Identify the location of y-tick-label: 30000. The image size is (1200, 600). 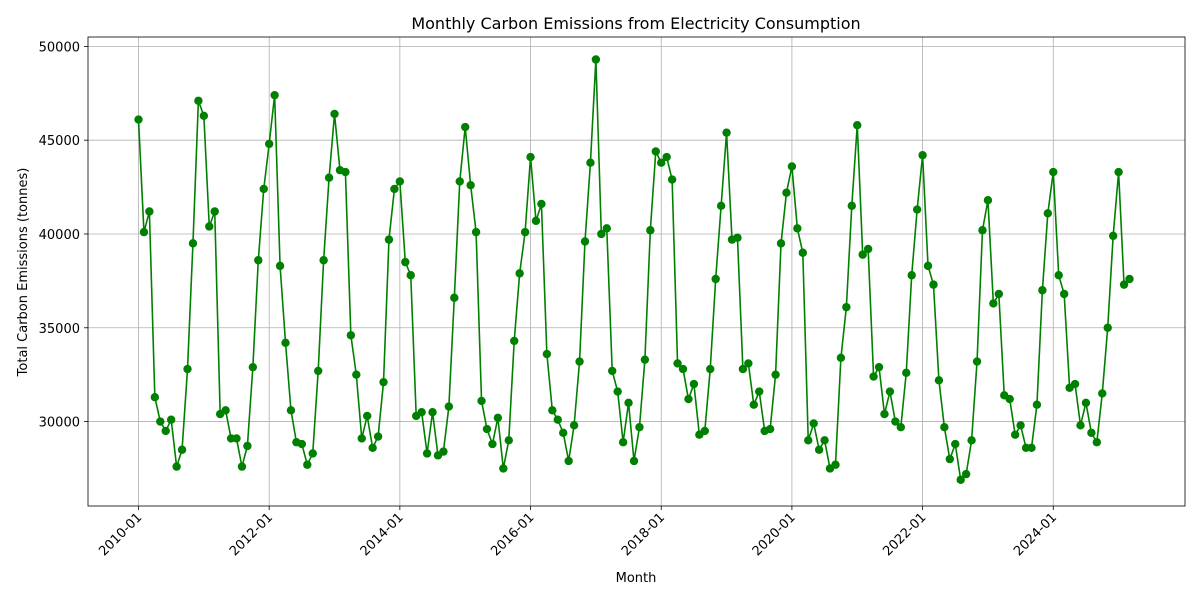
(59, 423).